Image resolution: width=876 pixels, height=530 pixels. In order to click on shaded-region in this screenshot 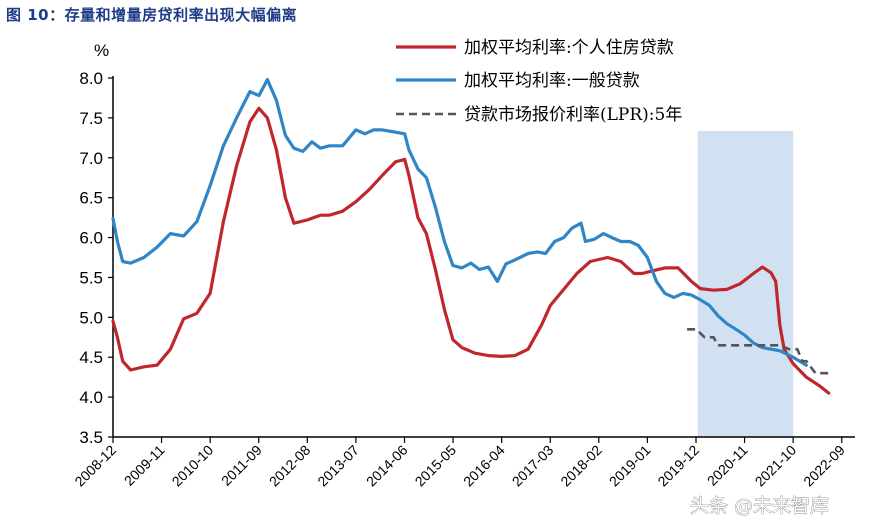, I will do `click(745, 284)`.